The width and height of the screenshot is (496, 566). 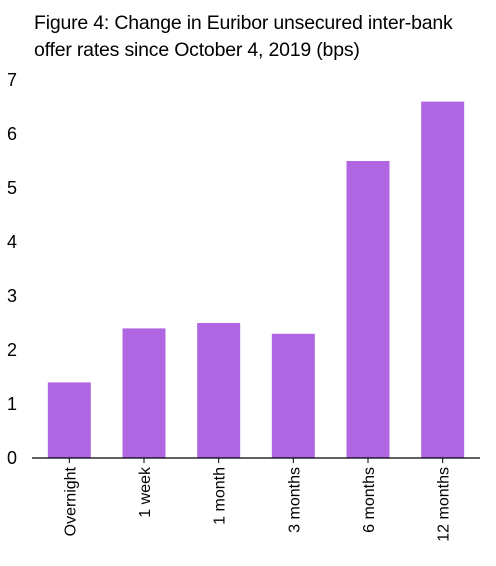 I want to click on x-tick-label: Overnight, so click(x=70, y=501).